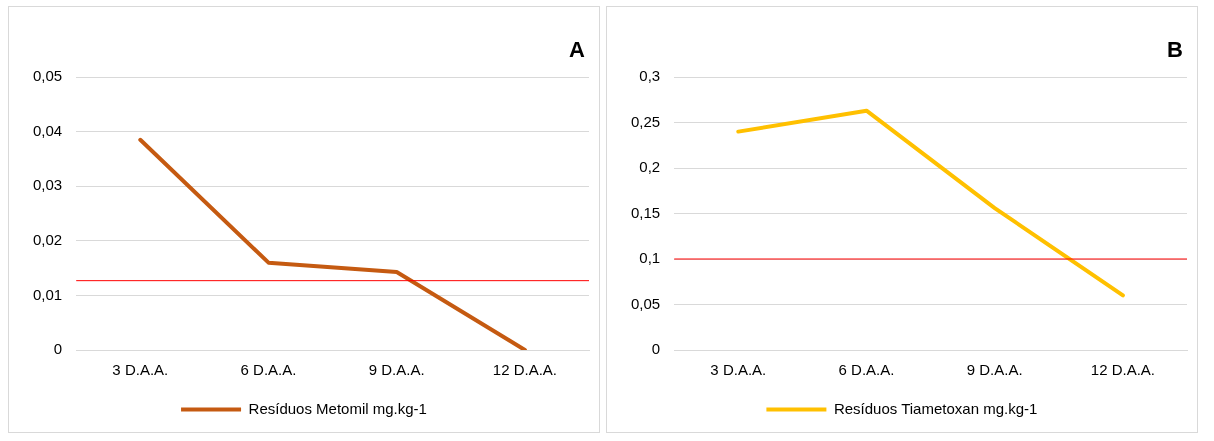  I want to click on y-tick-label: 0,03, so click(47, 185).